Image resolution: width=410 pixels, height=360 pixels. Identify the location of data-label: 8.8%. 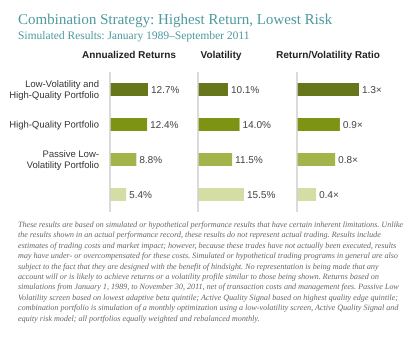
(150, 160).